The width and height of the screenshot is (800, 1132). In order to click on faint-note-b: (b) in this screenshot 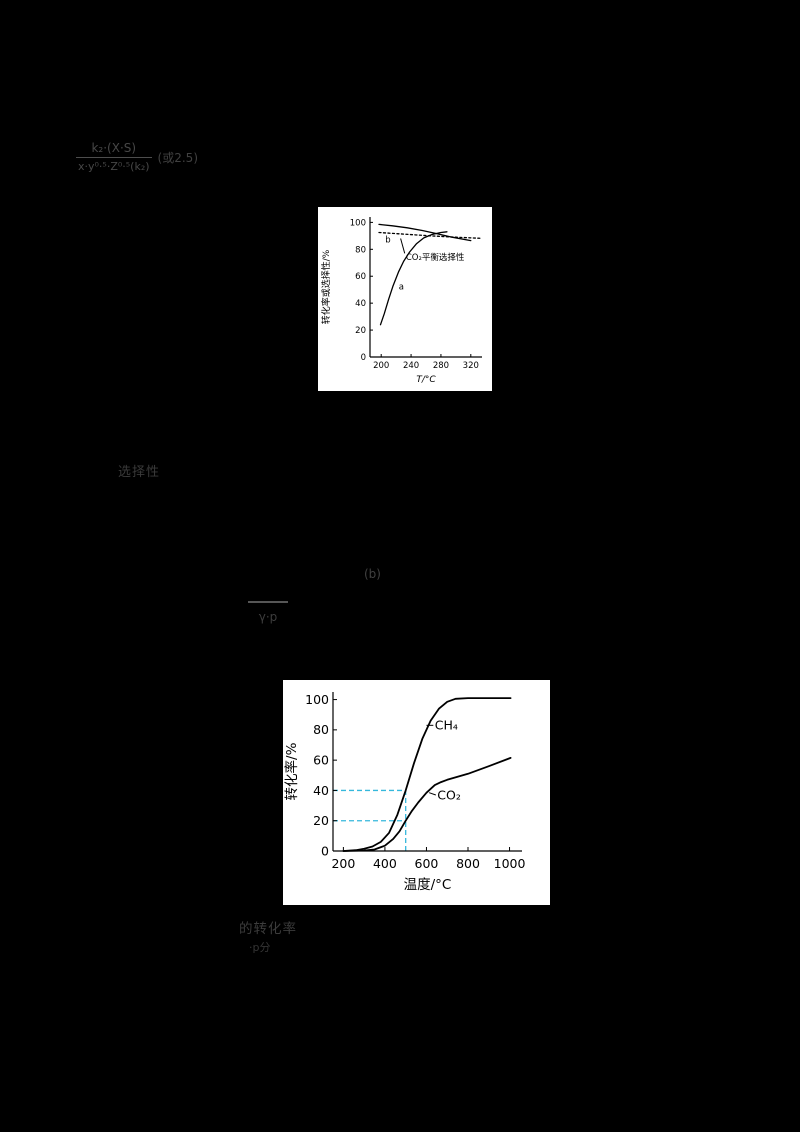, I will do `click(372, 574)`.